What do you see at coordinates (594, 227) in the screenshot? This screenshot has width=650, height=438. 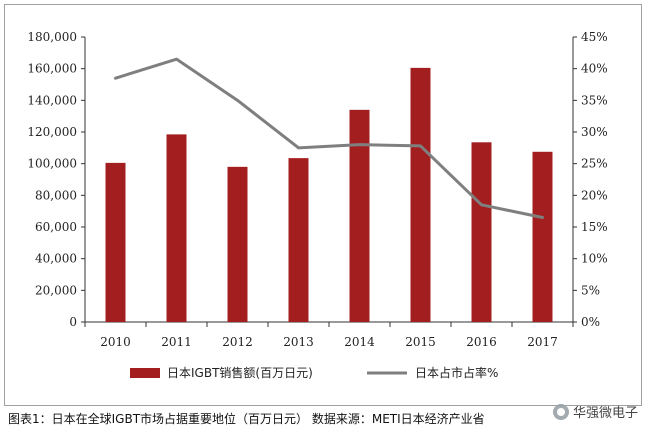 I see `right-tick-label: 15%` at bounding box center [594, 227].